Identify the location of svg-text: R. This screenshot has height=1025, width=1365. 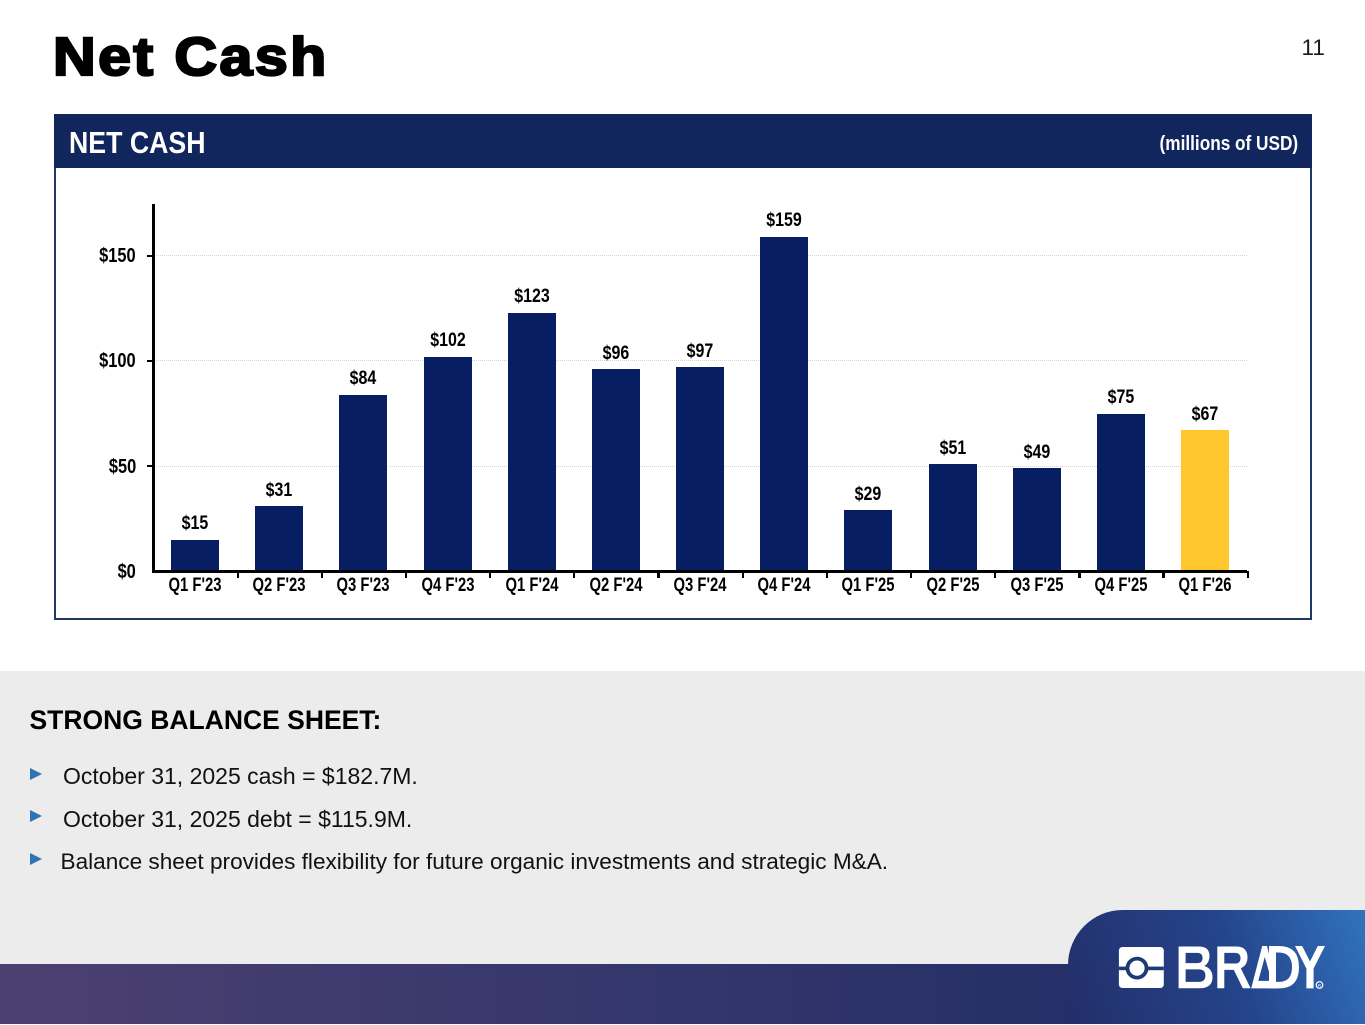
(1319, 985).